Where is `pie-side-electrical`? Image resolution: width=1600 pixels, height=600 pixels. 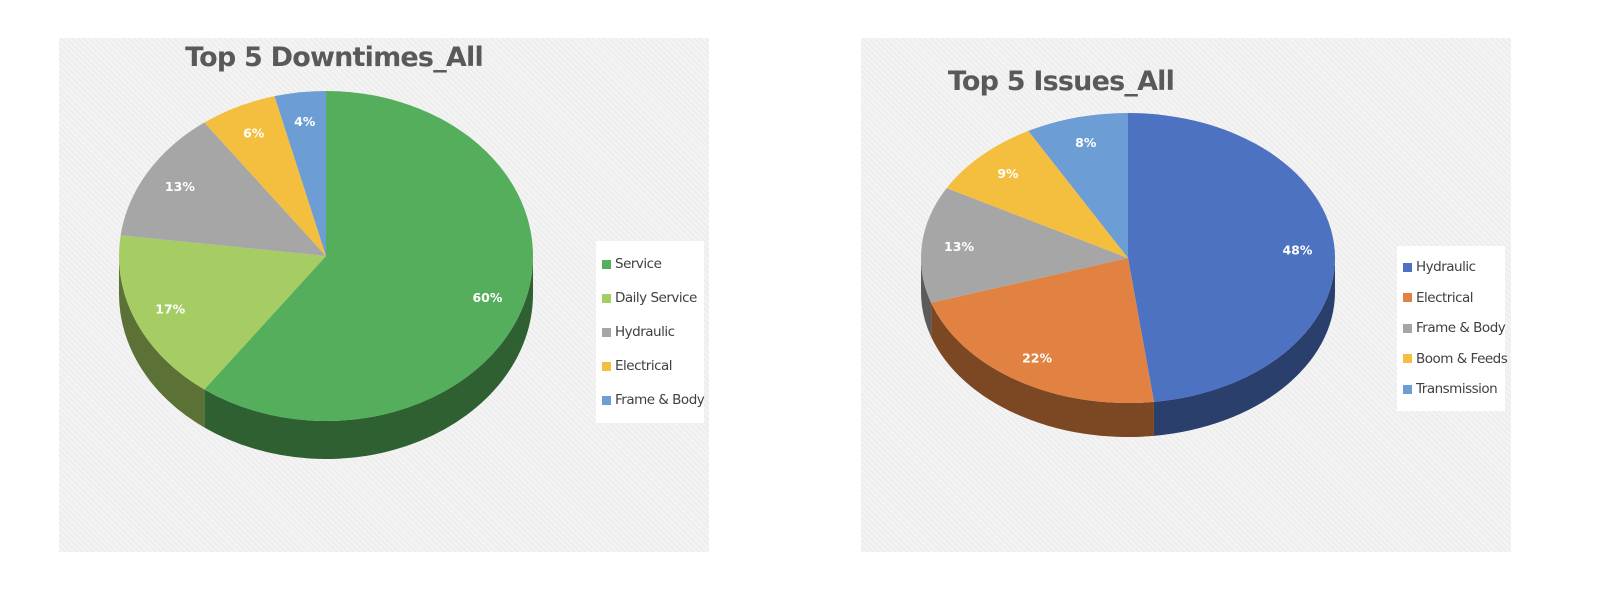
pie-side-electrical is located at coordinates (1042, 369).